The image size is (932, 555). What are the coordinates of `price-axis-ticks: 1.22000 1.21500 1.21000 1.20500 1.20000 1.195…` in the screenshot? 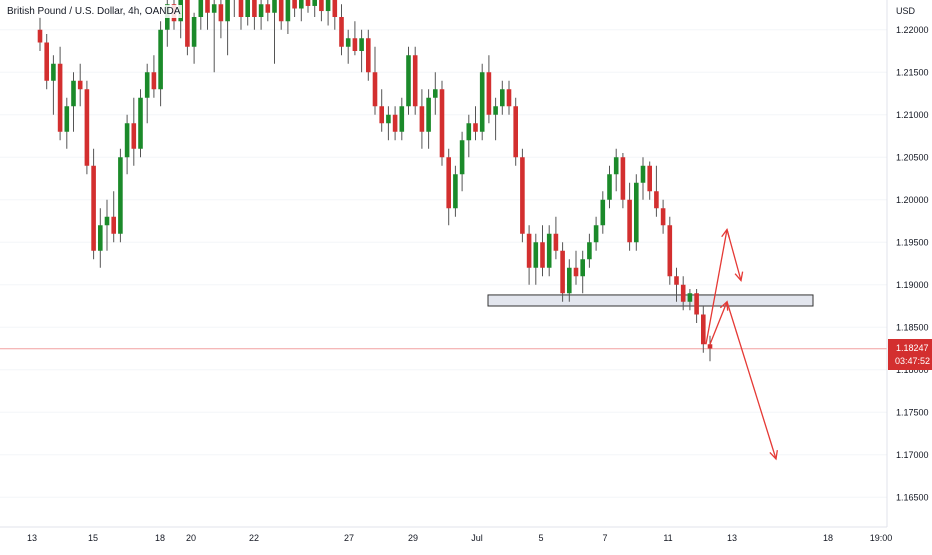 It's located at (912, 264).